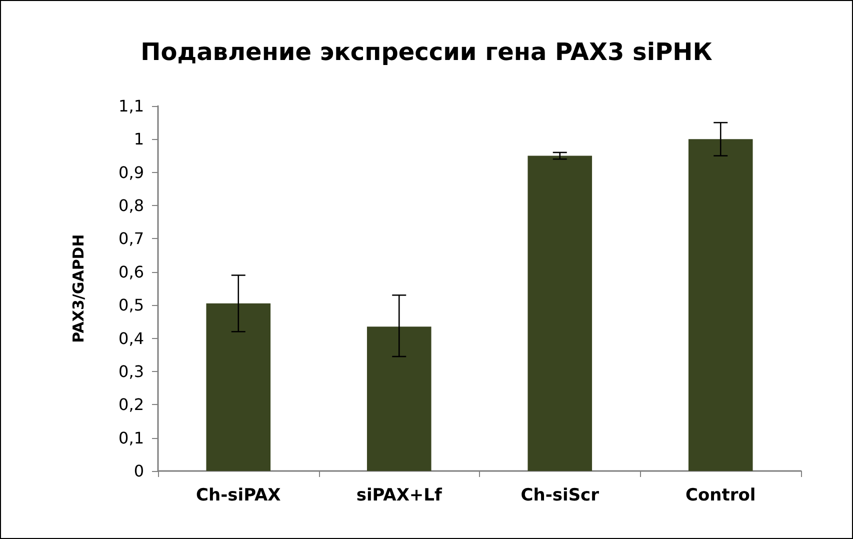 This screenshot has height=539, width=853. I want to click on y-tick-label: 0,6, so click(131, 272).